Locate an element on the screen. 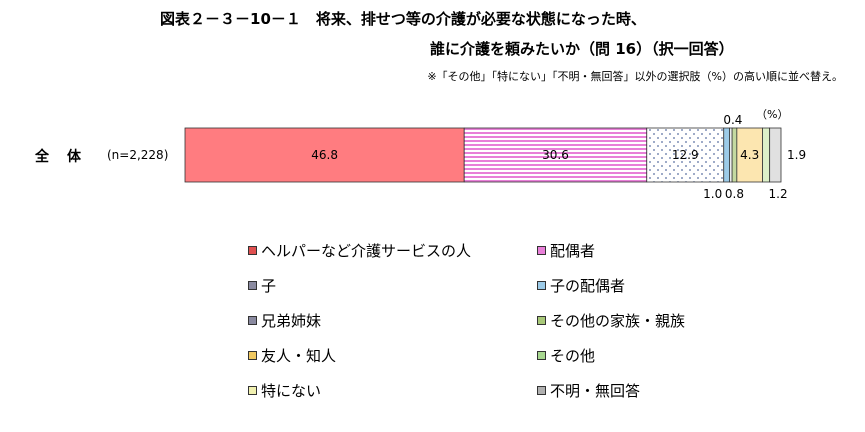 This screenshot has width=865, height=432. legend-item-1: 配偶者 is located at coordinates (566, 250).